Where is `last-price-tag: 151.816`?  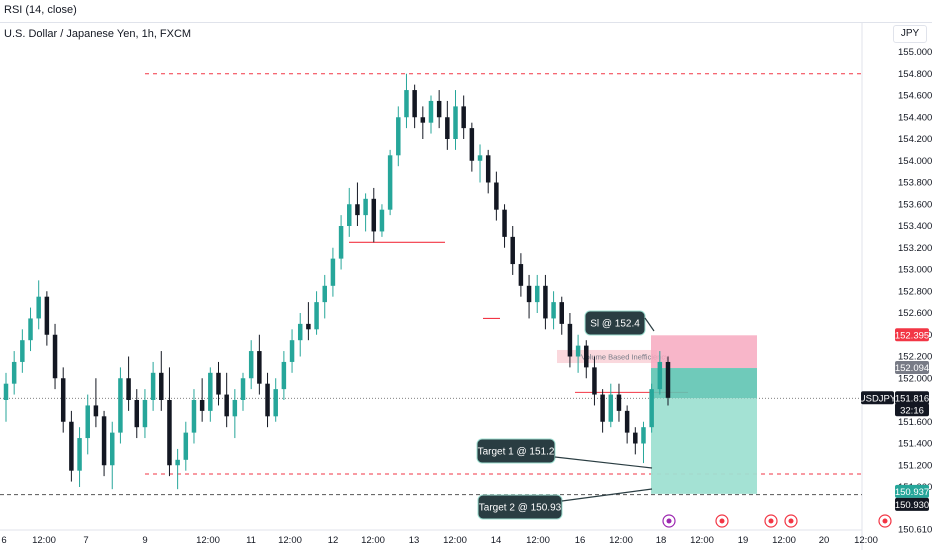
last-price-tag: 151.816 is located at coordinates (912, 398).